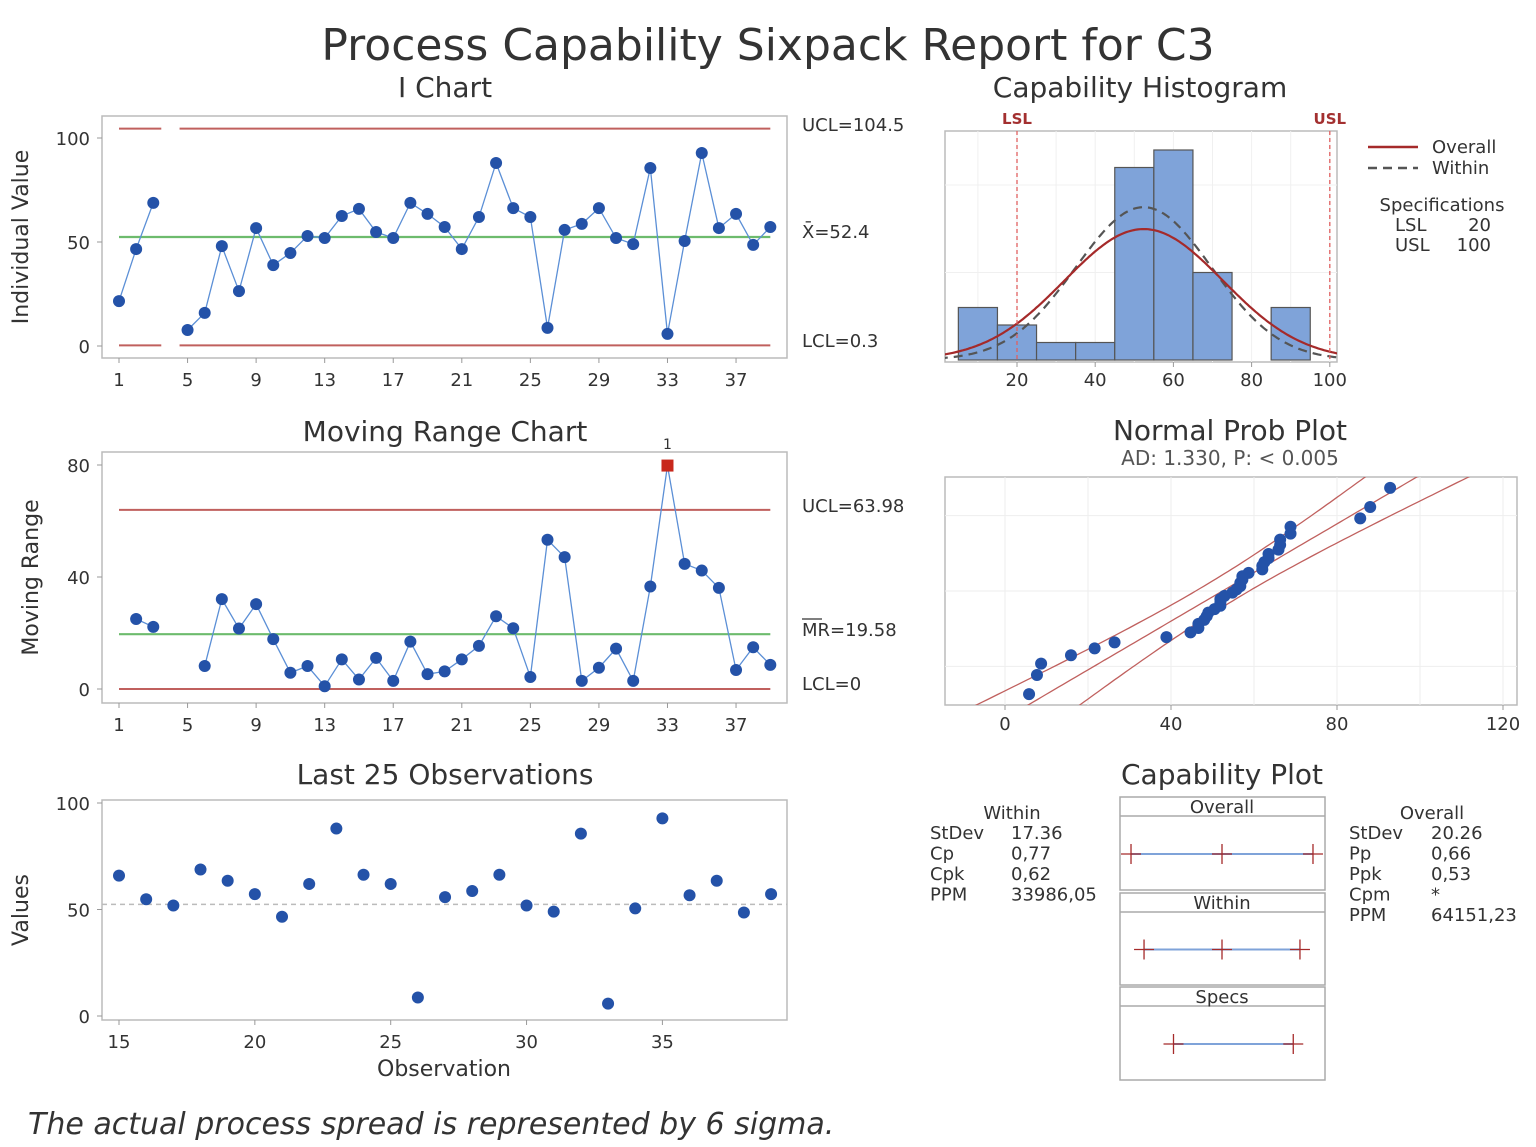  Describe the element at coordinates (1054, 895) in the screenshot. I see `within-stat-value: 33986,05` at that location.